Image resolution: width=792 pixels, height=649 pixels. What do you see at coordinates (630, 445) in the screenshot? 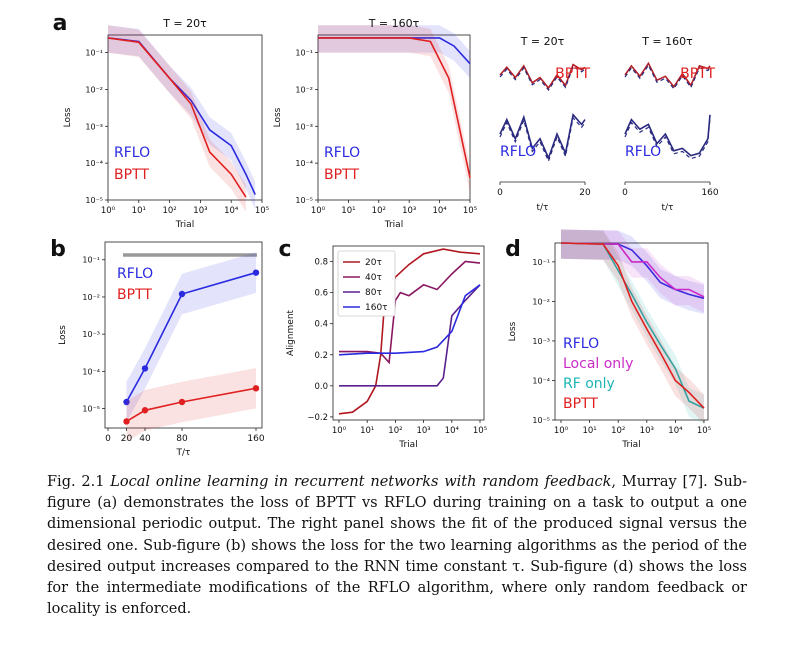
I see `x-axis-label-d: Trial` at bounding box center [630, 445].